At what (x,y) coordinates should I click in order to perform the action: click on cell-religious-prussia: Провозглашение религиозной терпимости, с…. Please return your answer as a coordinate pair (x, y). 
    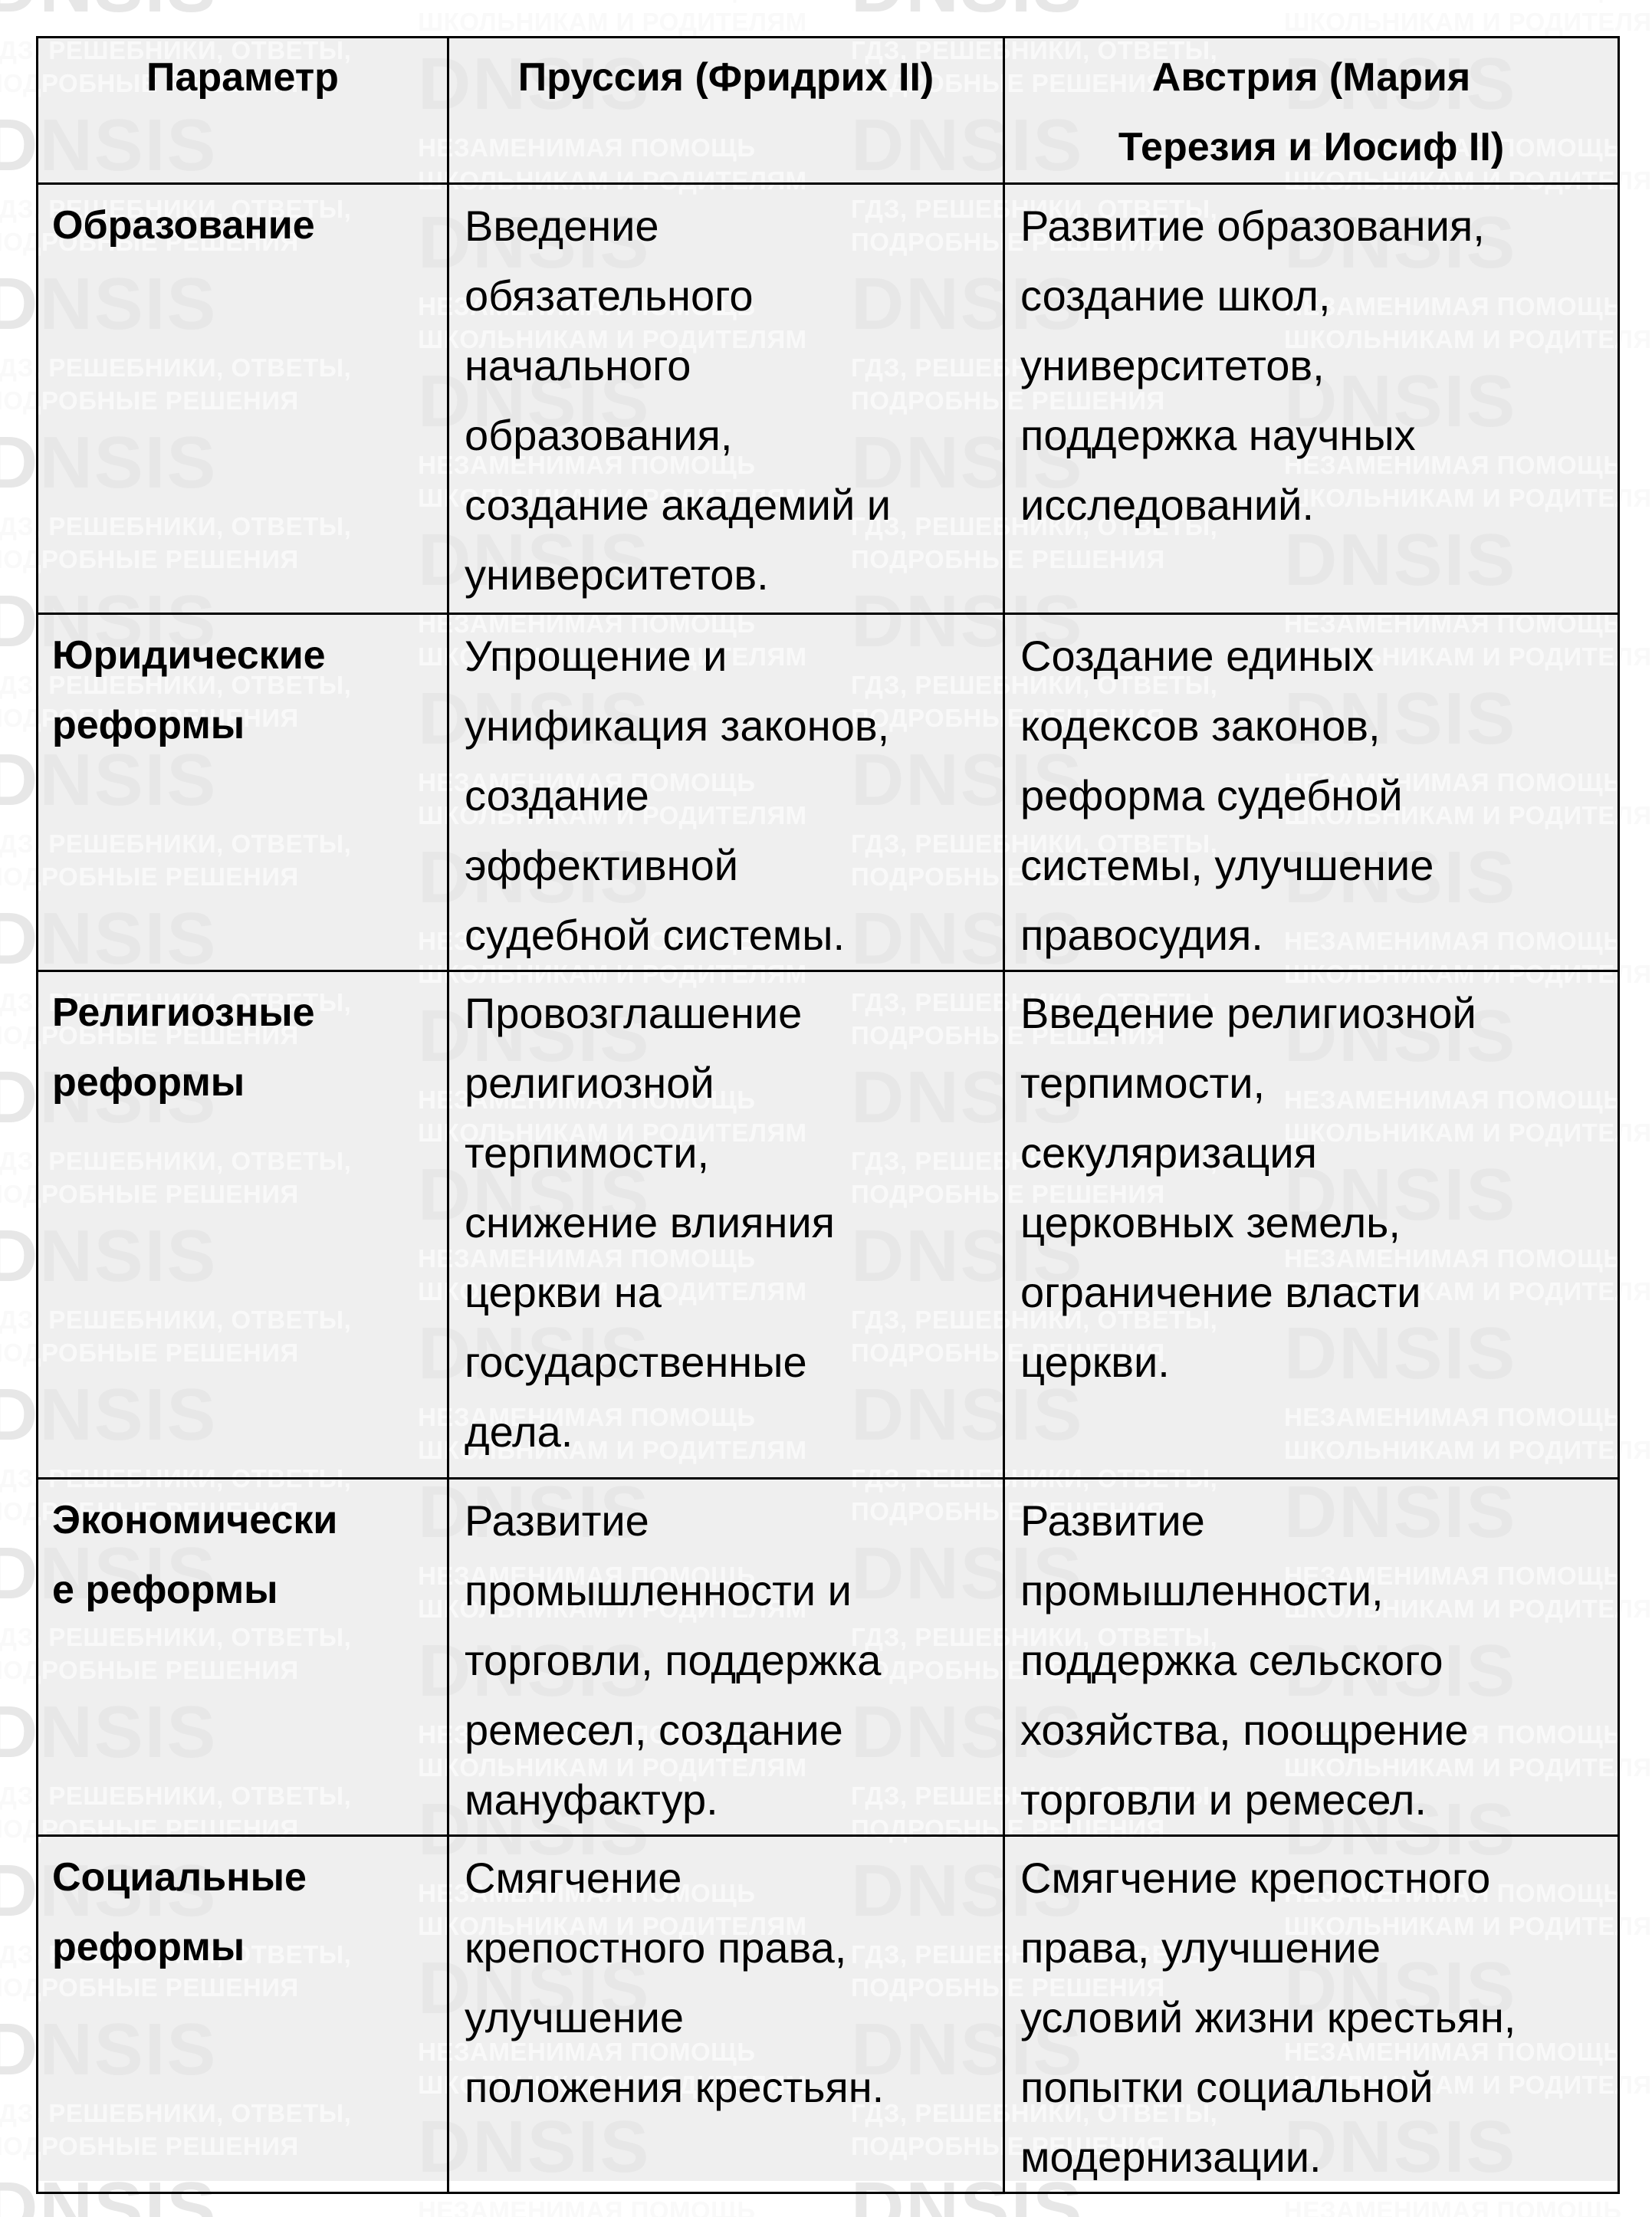
    Looking at the image, I should click on (726, 1225).